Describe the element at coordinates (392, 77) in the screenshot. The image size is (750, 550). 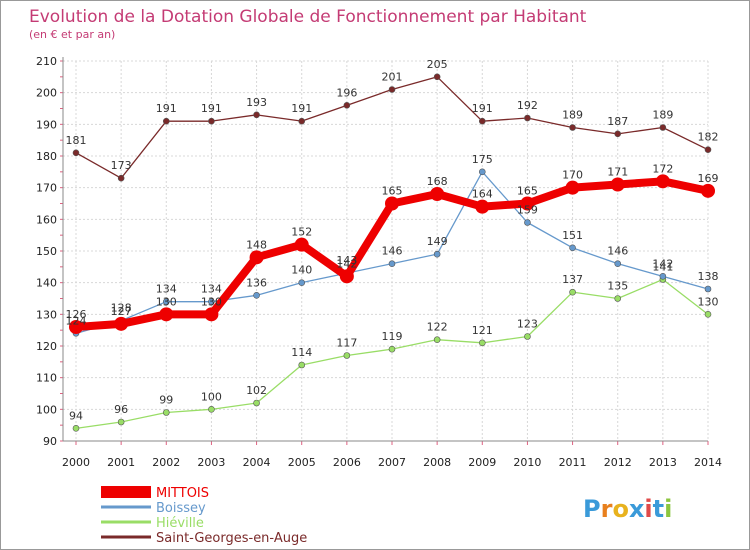
I see `data-label: 201` at that location.